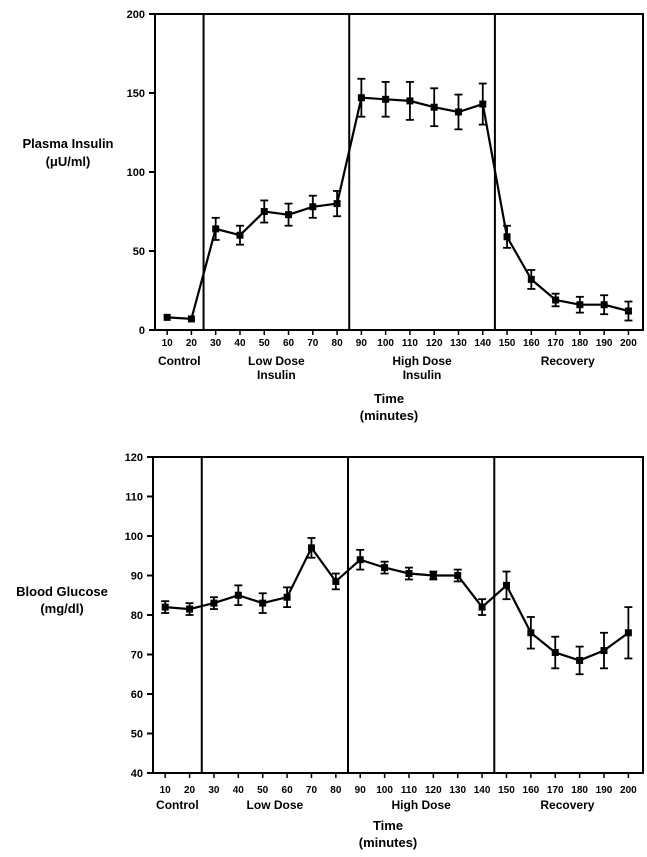 This screenshot has width=647, height=857. Describe the element at coordinates (422, 375) in the screenshot. I see `phase-label-line: Insulin` at that location.